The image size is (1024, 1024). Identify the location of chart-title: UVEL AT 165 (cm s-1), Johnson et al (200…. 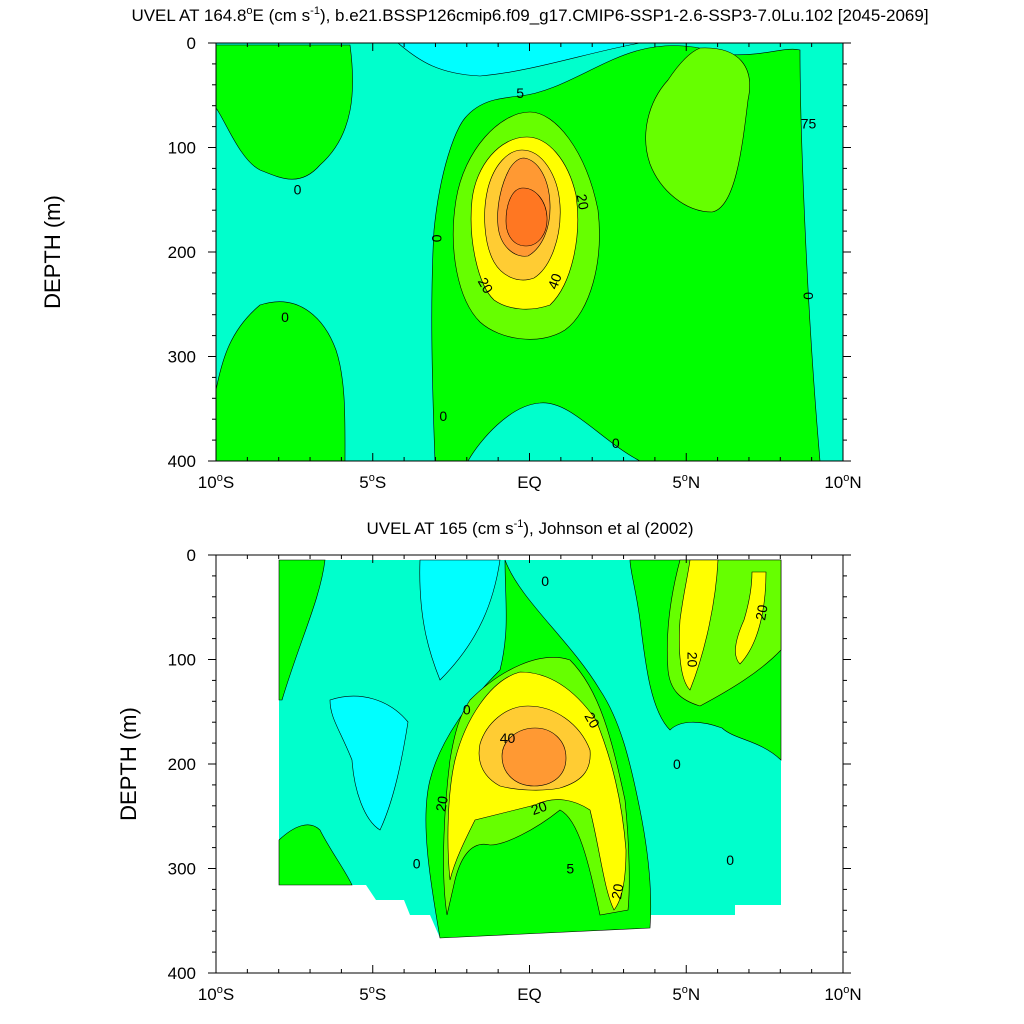
(530, 528).